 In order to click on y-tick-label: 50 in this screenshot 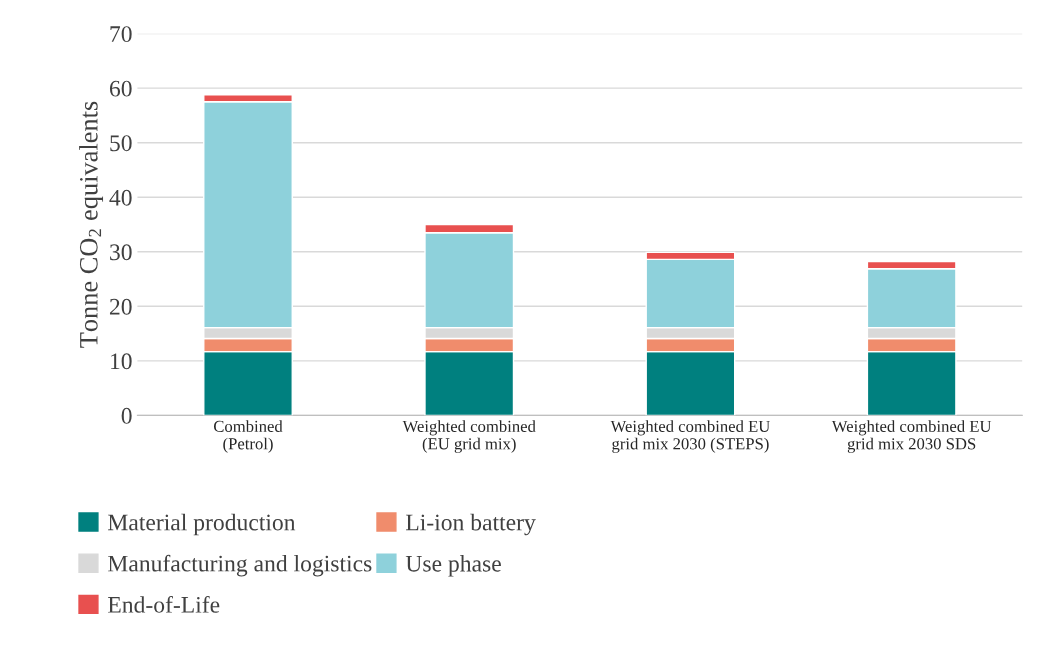, I will do `click(121, 143)`.